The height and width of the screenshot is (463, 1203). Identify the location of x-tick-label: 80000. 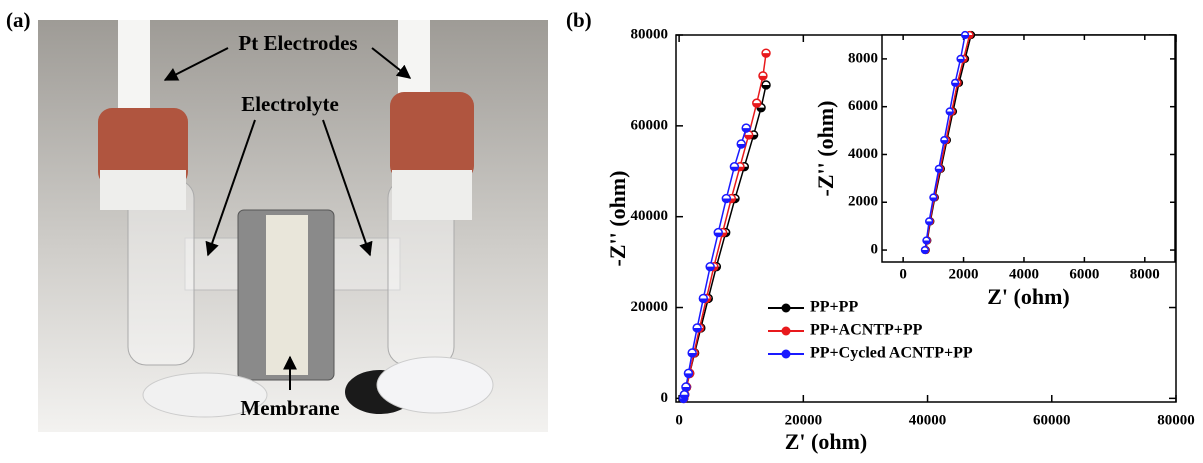
(1176, 420).